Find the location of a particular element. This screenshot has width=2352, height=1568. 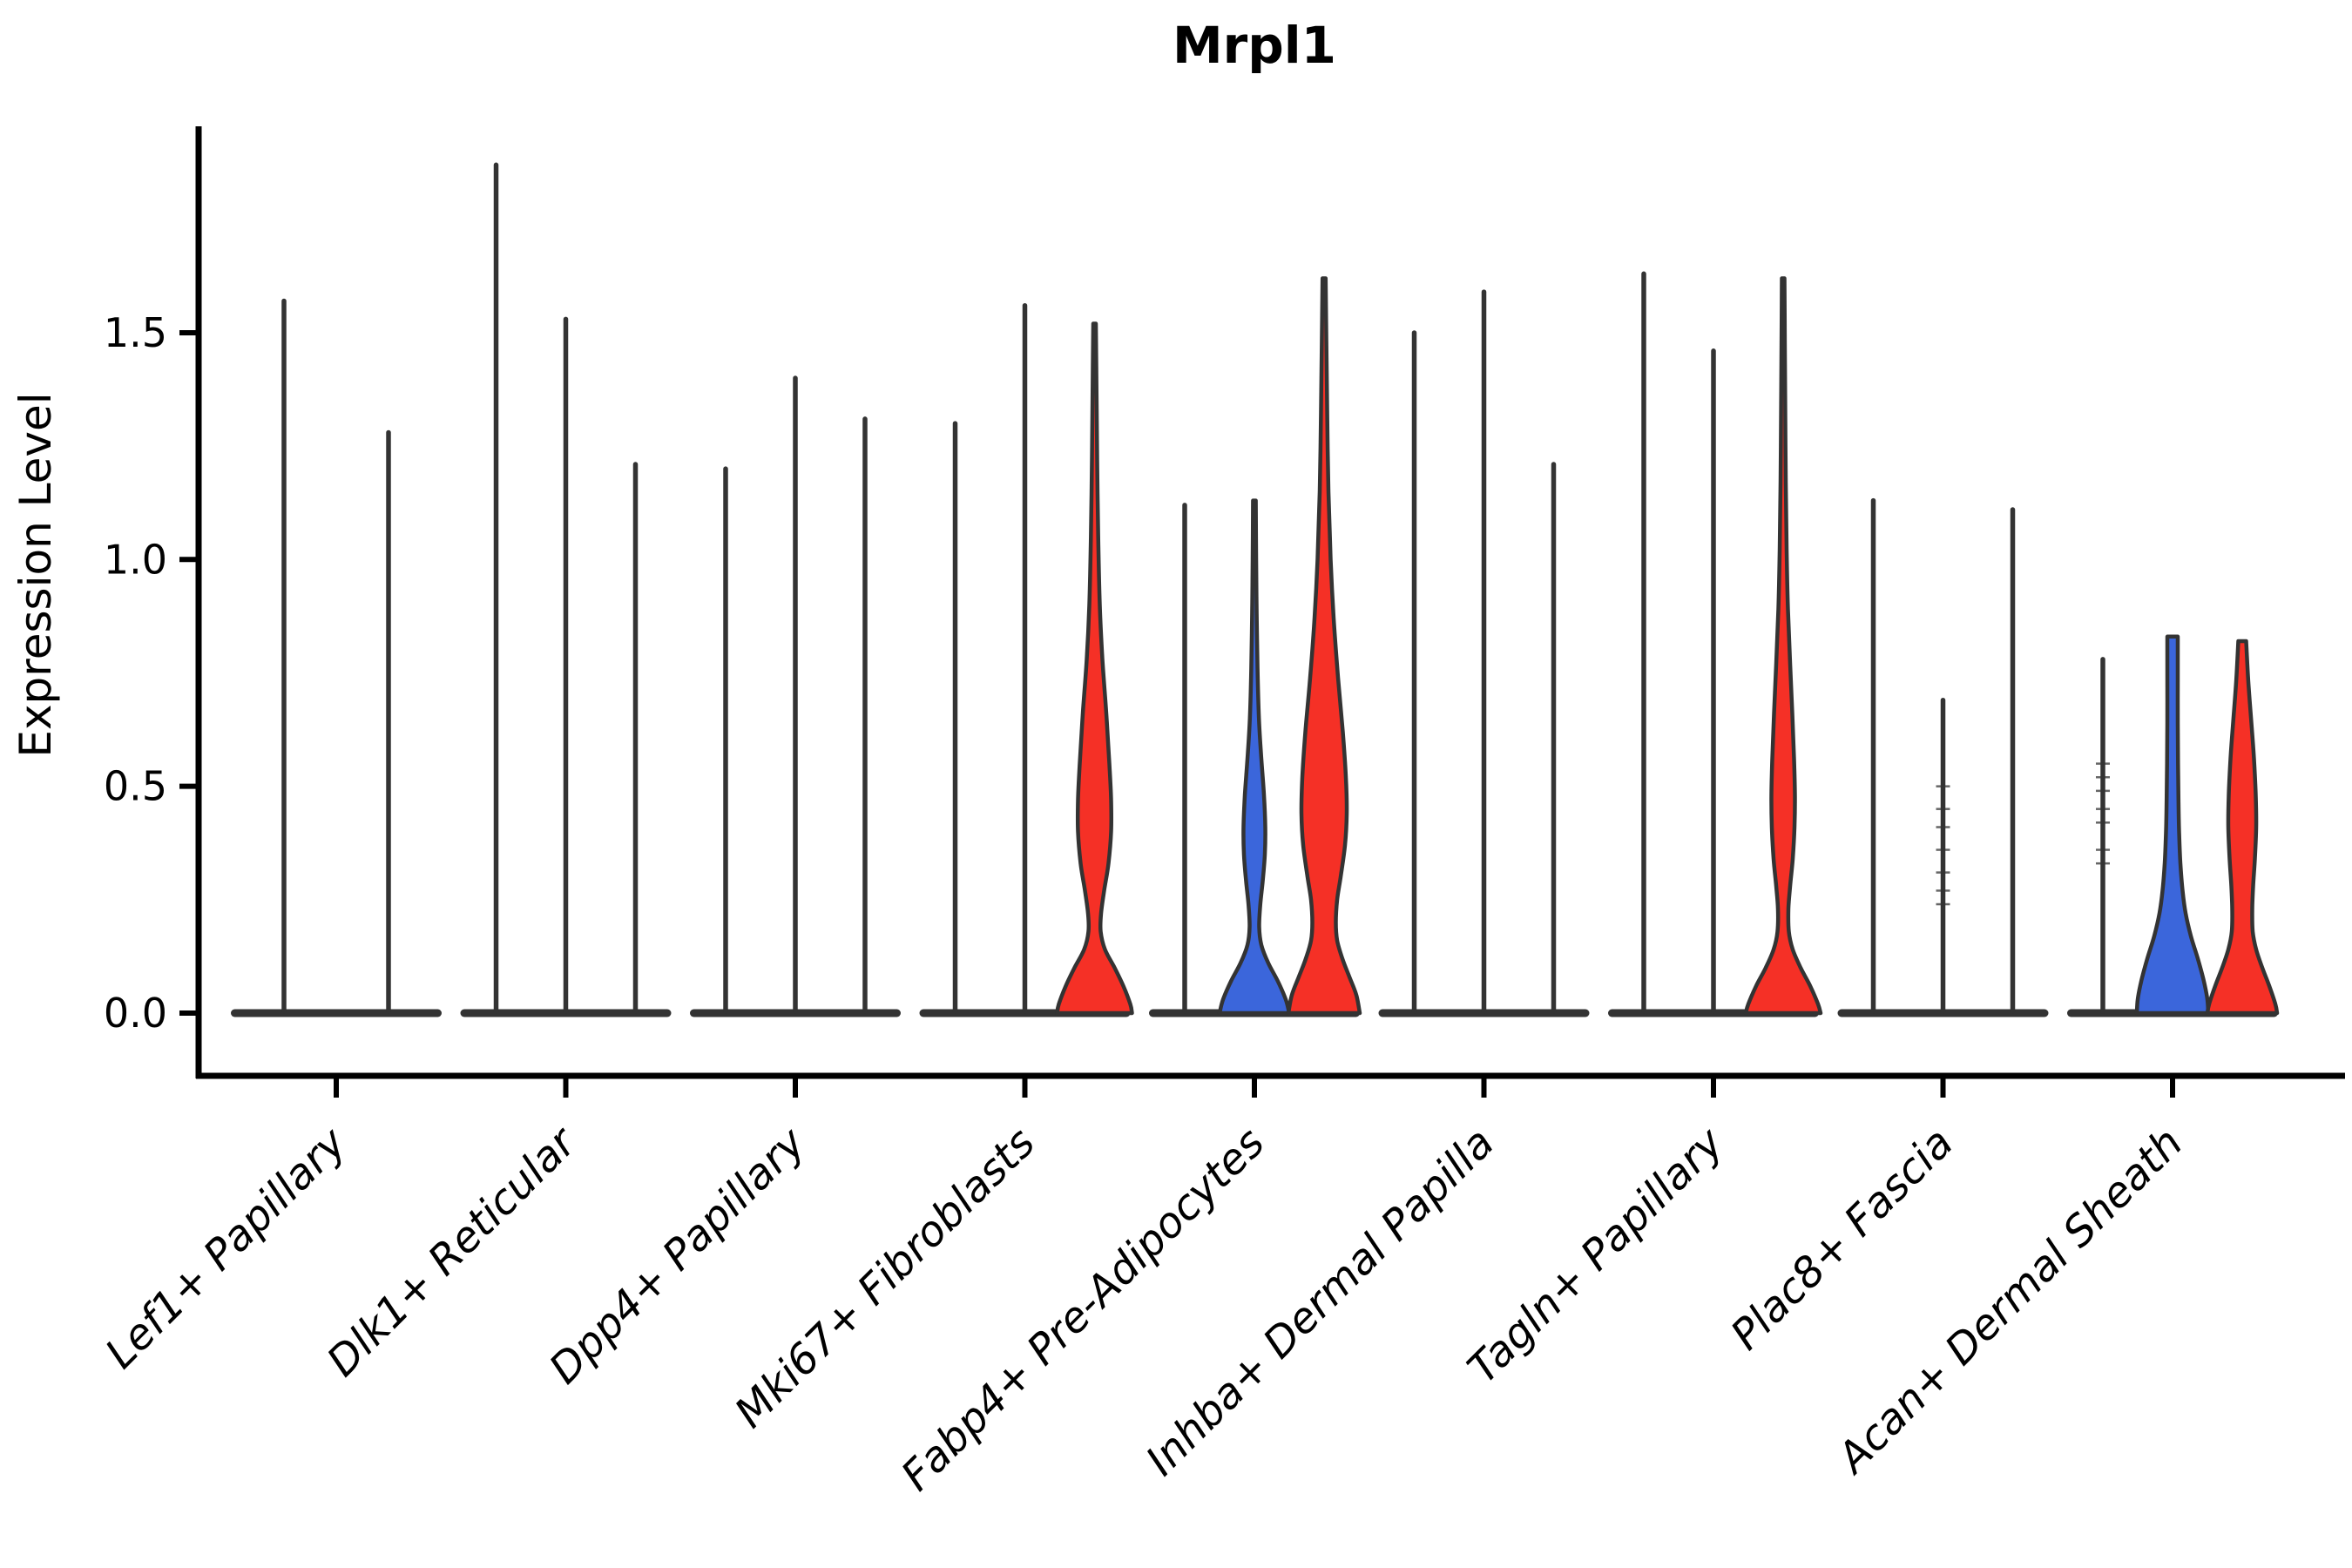

y-axis-label: Expression Level is located at coordinates (35, 574).